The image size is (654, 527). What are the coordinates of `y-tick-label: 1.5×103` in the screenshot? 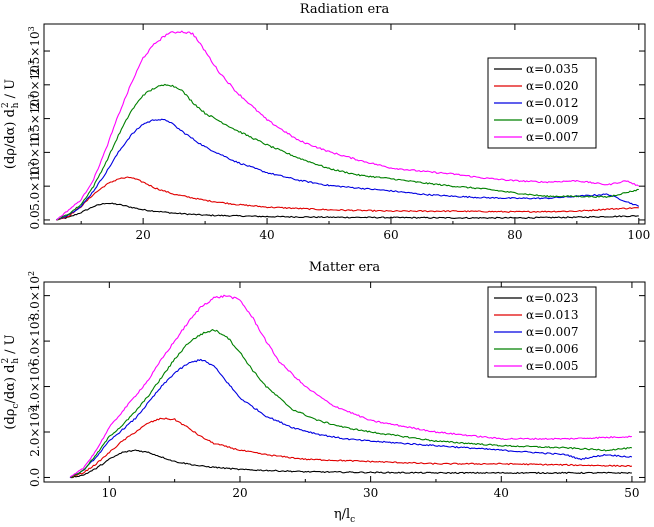 It's located at (34, 119).